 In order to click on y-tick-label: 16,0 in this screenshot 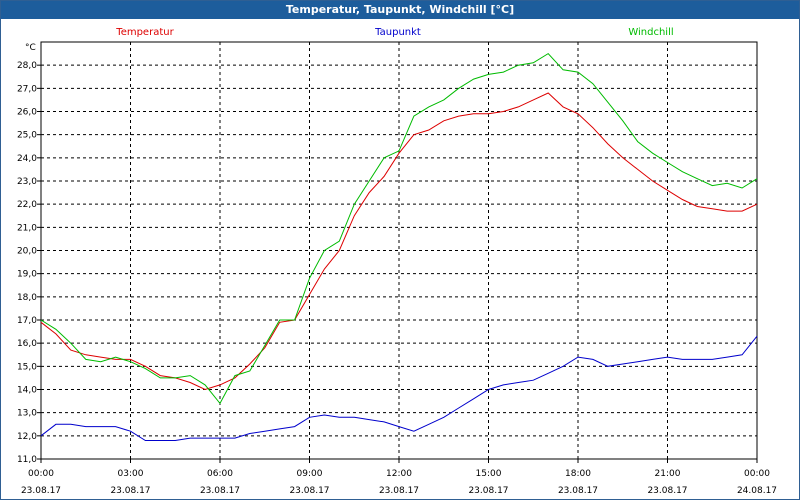, I will do `click(27, 344)`.